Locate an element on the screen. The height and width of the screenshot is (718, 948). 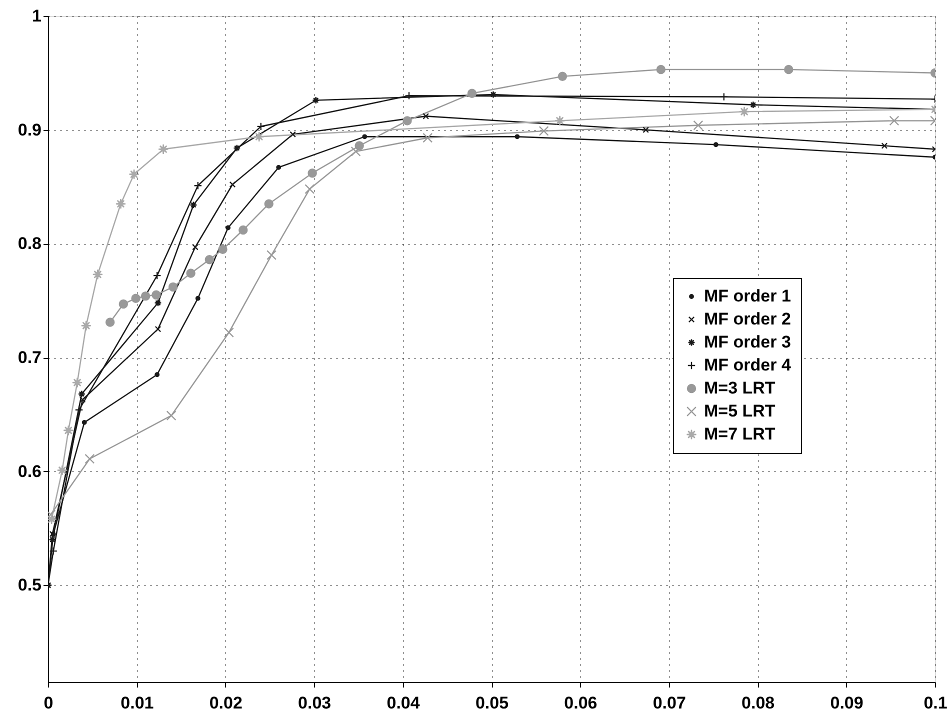
legend-label: M=5 LRT is located at coordinates (740, 411).